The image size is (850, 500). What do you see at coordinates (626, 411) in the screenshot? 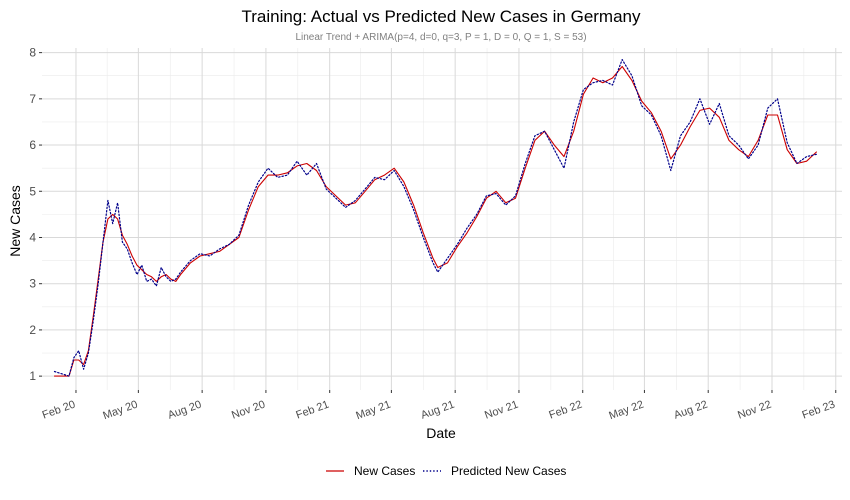
I see `x-tick-label: May 22` at bounding box center [626, 411].